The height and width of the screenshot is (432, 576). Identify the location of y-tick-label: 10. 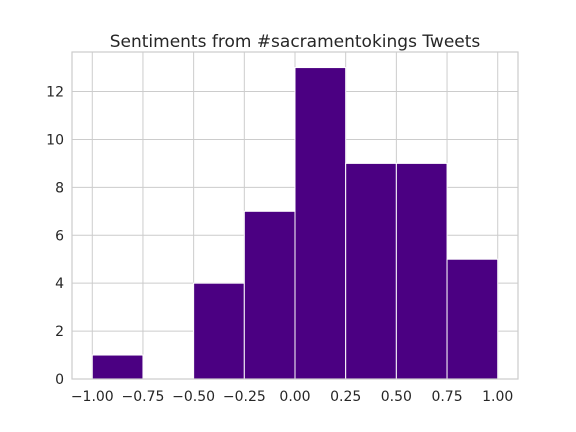
(55, 140).